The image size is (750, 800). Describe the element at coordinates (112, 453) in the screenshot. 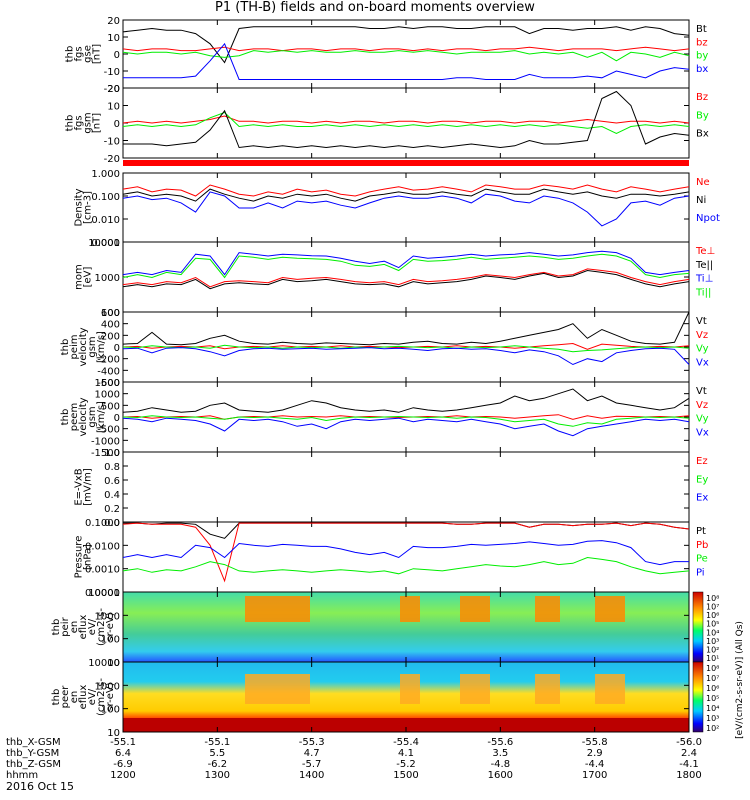

I see `y-tick-label: 1.0` at that location.